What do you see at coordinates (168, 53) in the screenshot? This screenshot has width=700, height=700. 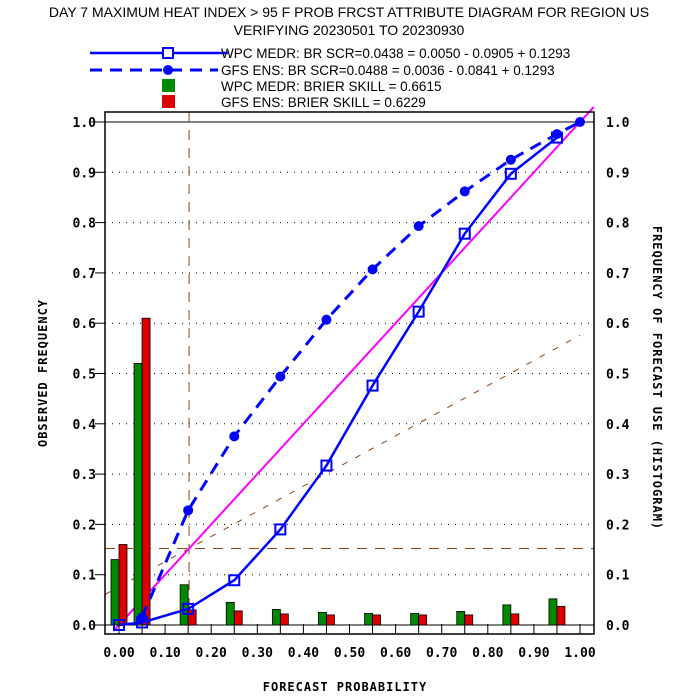 I see `legend-square-marker` at bounding box center [168, 53].